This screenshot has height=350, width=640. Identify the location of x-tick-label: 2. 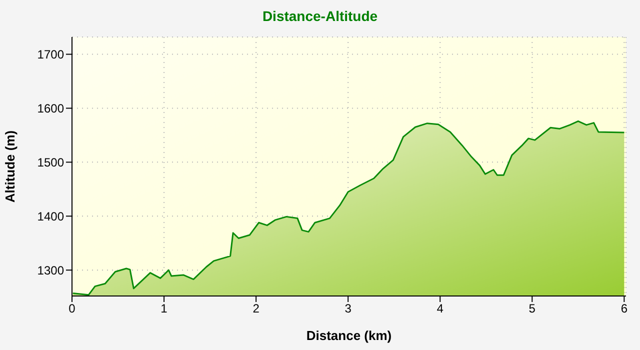
(256, 309).